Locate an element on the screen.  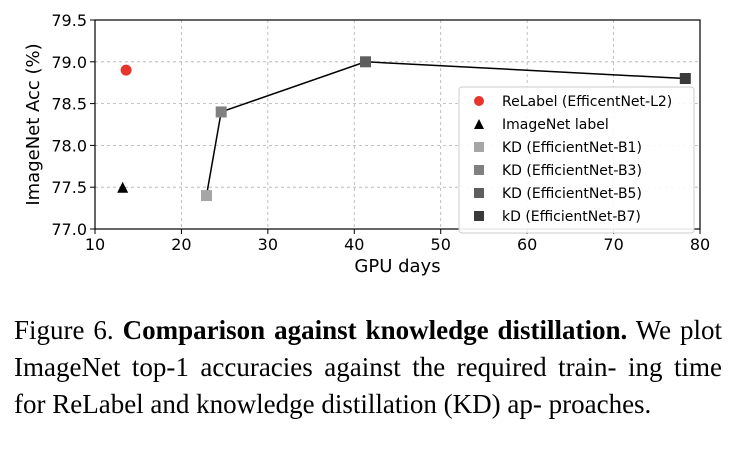
x-tick-label: 50 is located at coordinates (441, 244).